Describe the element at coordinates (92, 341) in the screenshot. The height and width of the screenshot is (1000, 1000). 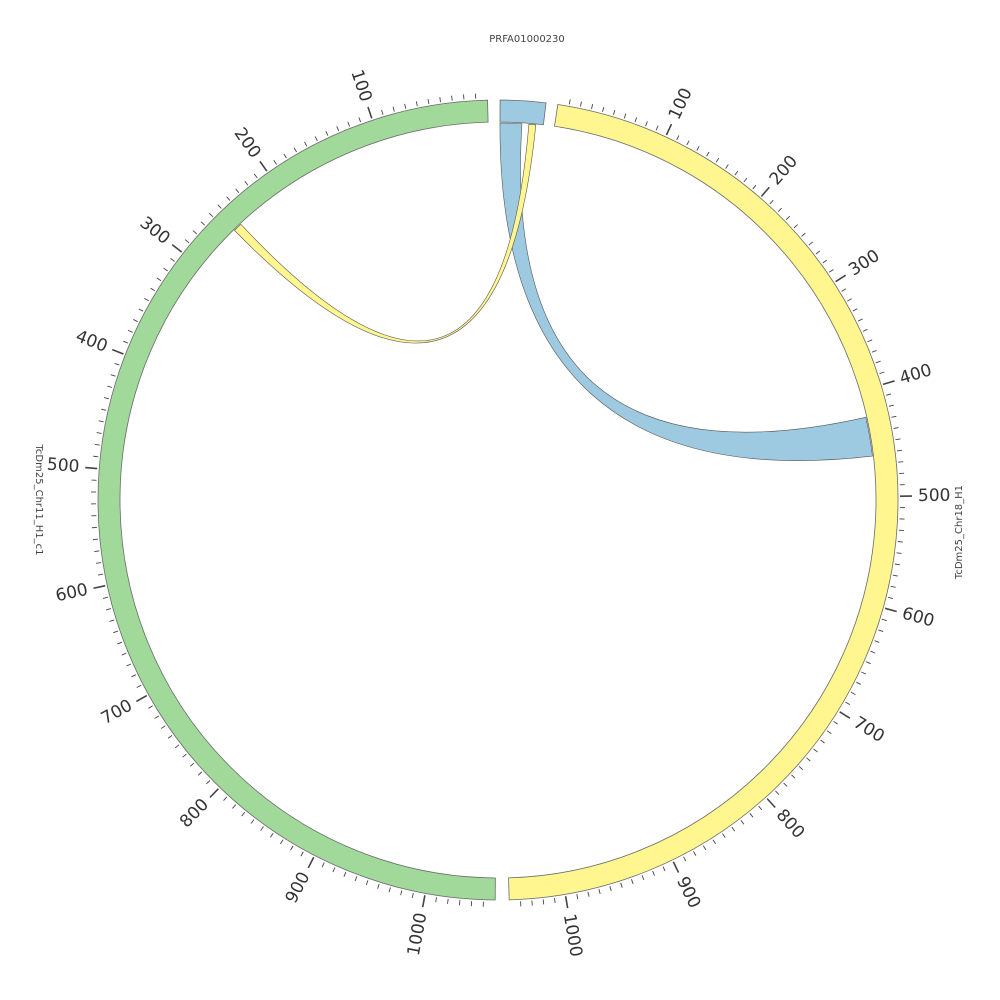
I see `tick-label: 400` at that location.